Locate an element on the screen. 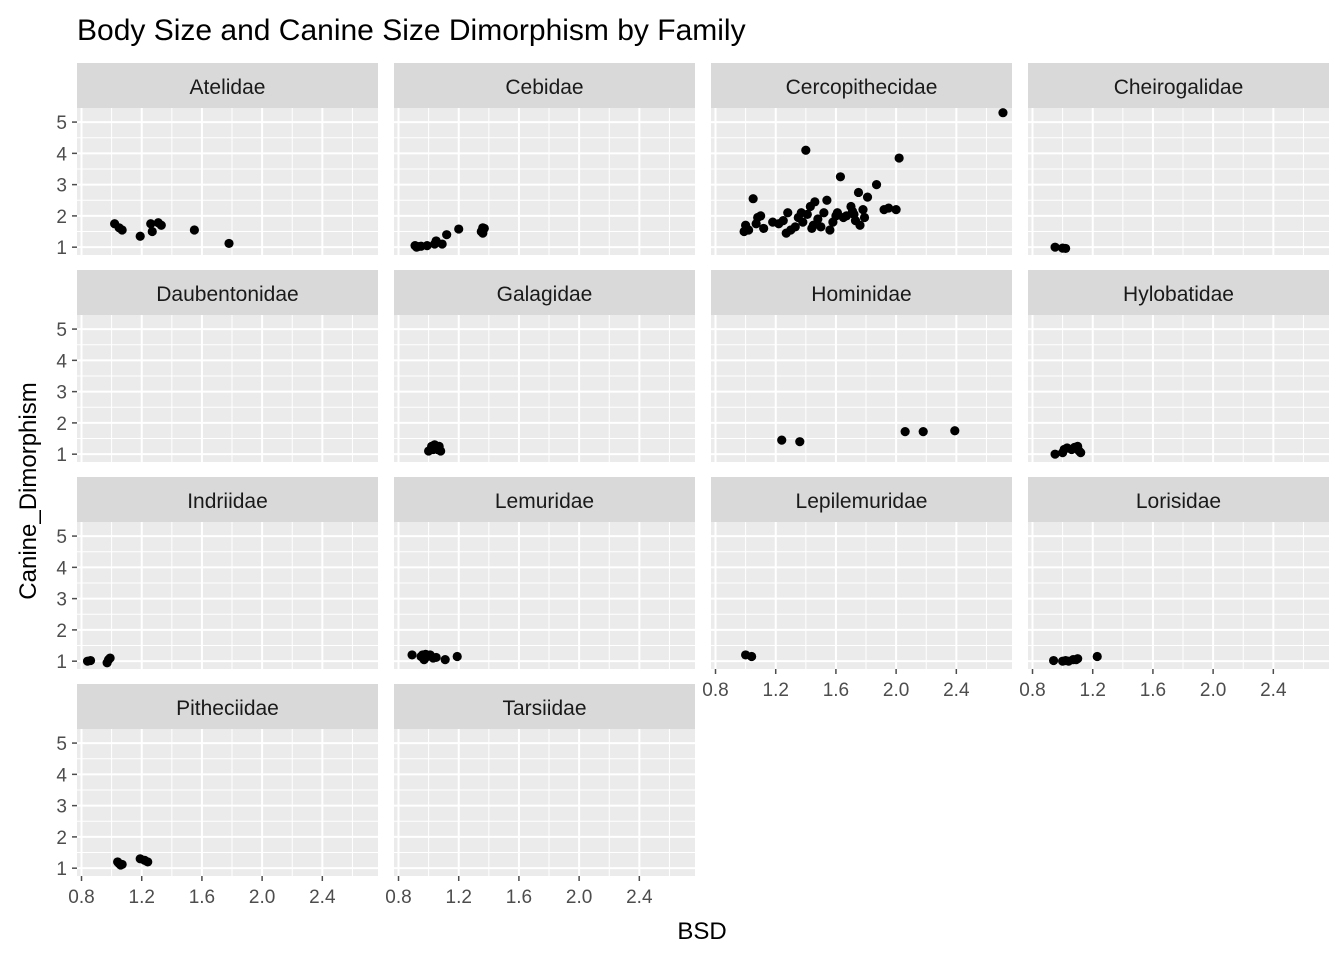 This screenshot has height=960, width=1344. facet-panel-cercopithecidae: Cercopithecidae is located at coordinates (861, 159).